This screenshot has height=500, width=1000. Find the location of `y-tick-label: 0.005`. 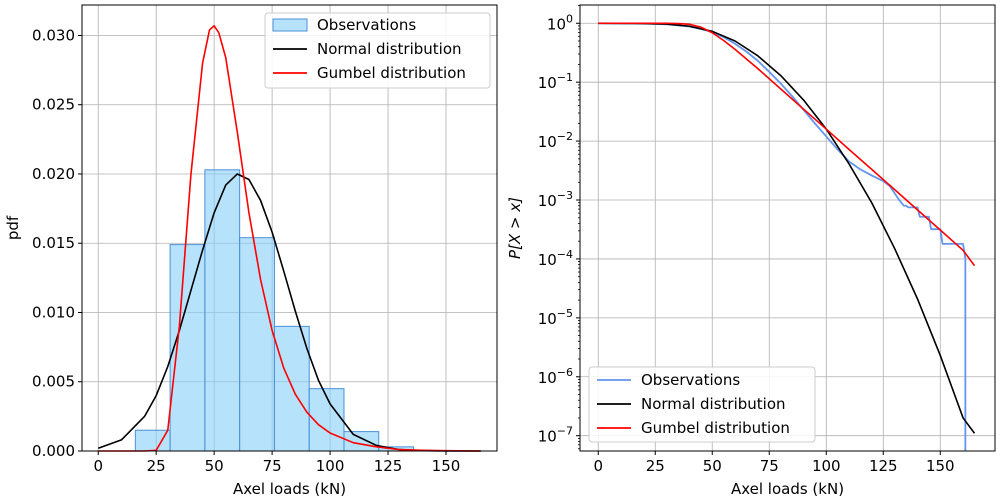

y-tick-label: 0.005 is located at coordinates (53, 382).